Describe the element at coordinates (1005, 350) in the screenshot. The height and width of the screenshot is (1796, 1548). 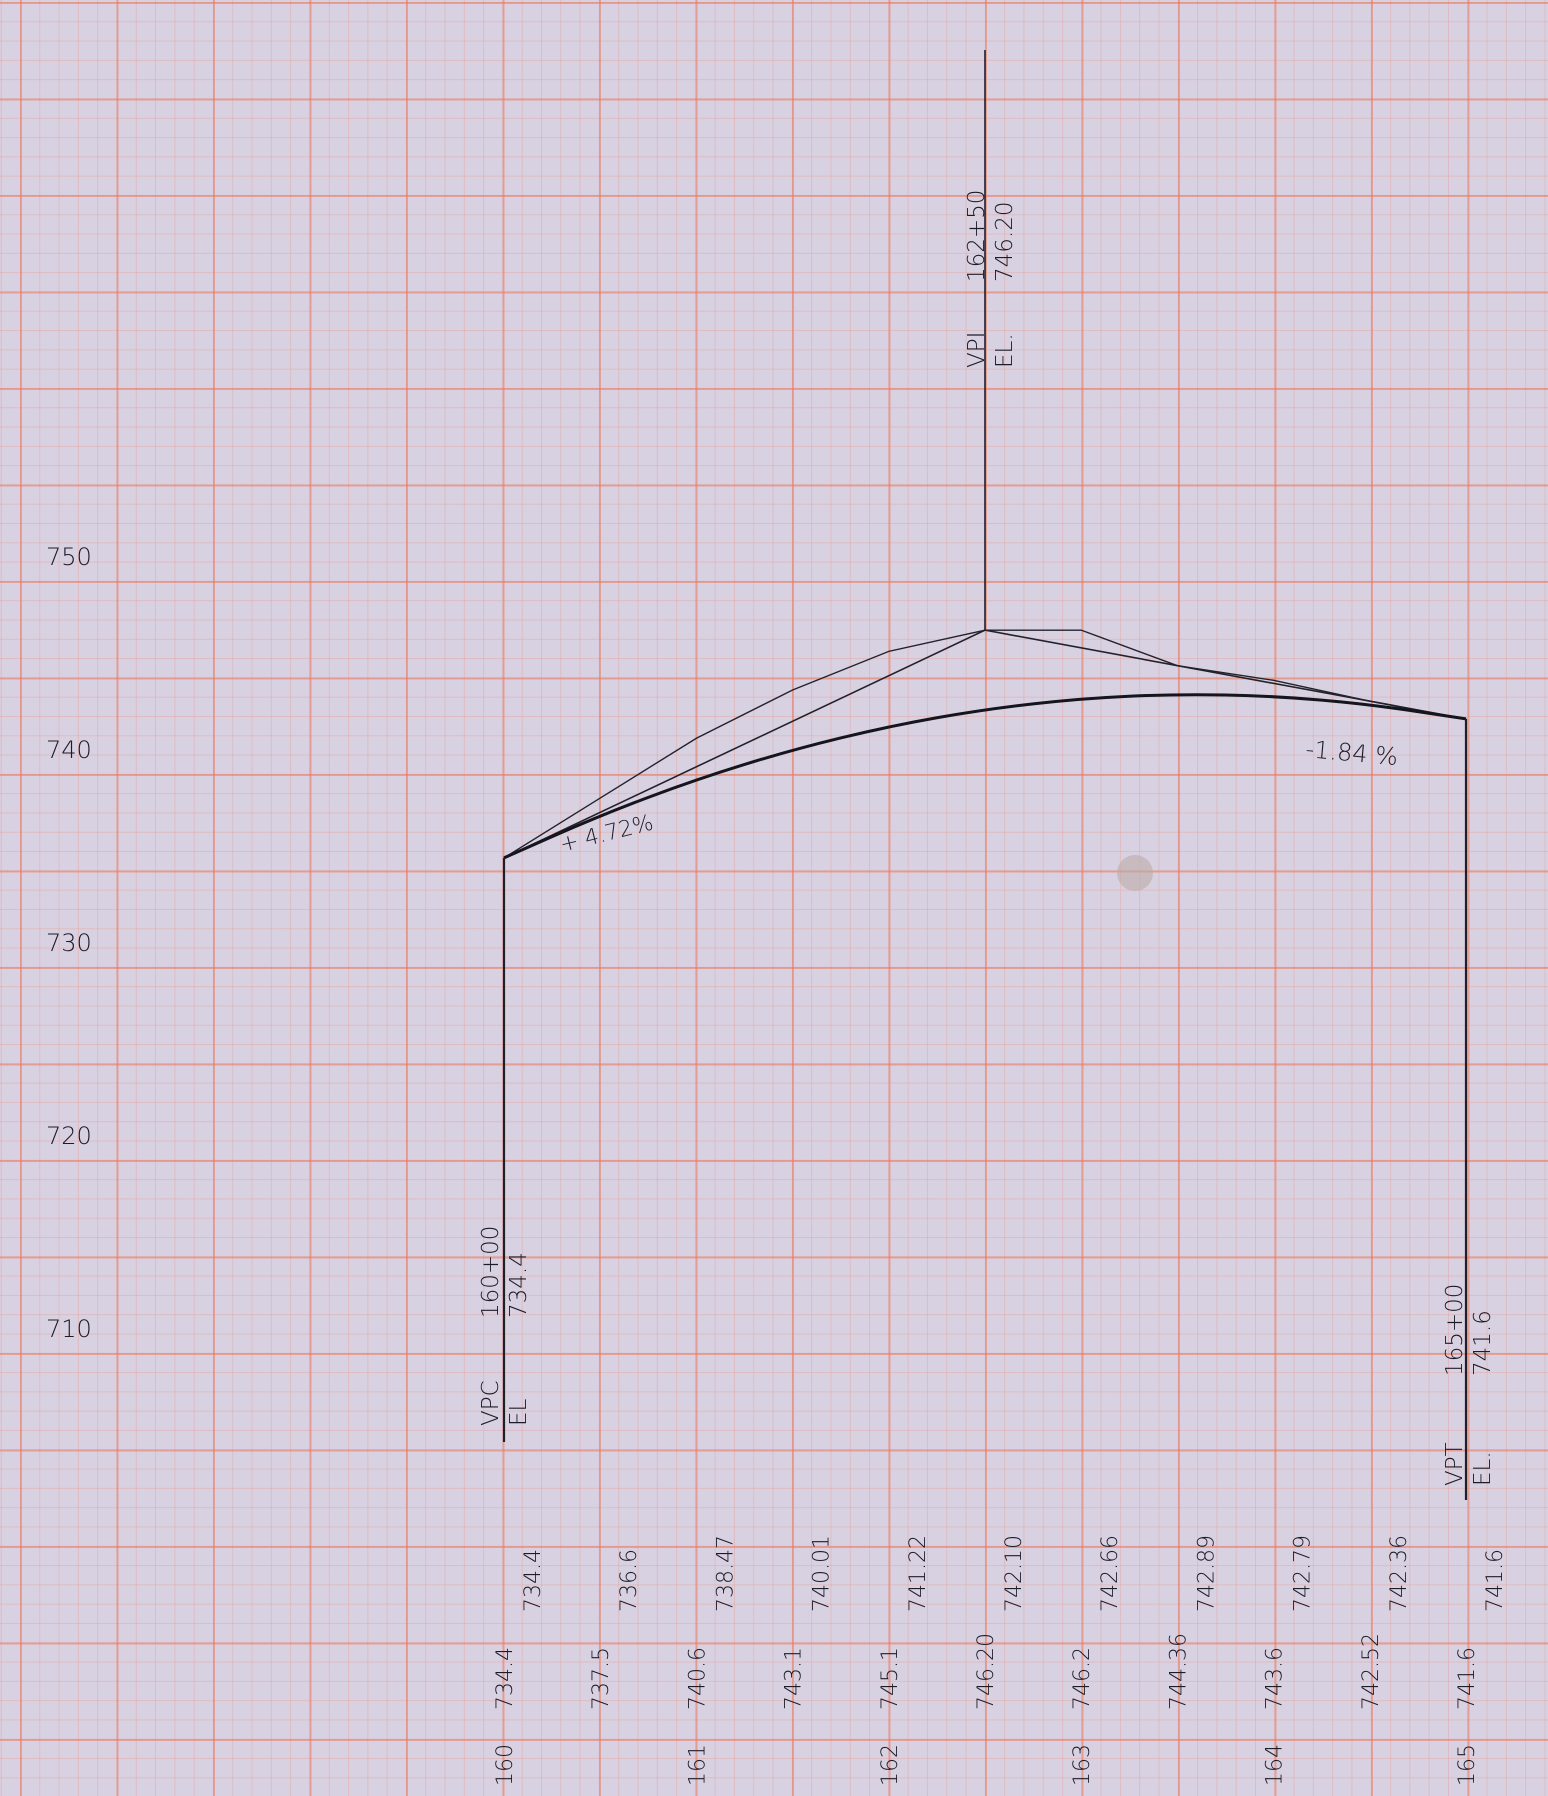
I see `vpi-el-label: EL.` at that location.